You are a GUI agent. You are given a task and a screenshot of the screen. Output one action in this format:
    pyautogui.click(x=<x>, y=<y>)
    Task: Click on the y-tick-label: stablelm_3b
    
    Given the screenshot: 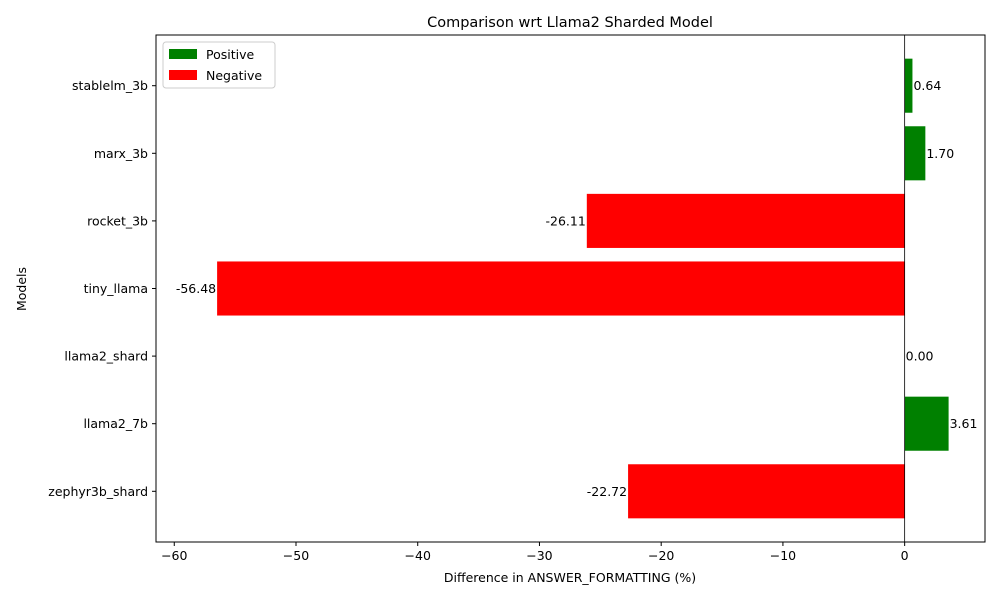 What is the action you would take?
    pyautogui.click(x=110, y=85)
    